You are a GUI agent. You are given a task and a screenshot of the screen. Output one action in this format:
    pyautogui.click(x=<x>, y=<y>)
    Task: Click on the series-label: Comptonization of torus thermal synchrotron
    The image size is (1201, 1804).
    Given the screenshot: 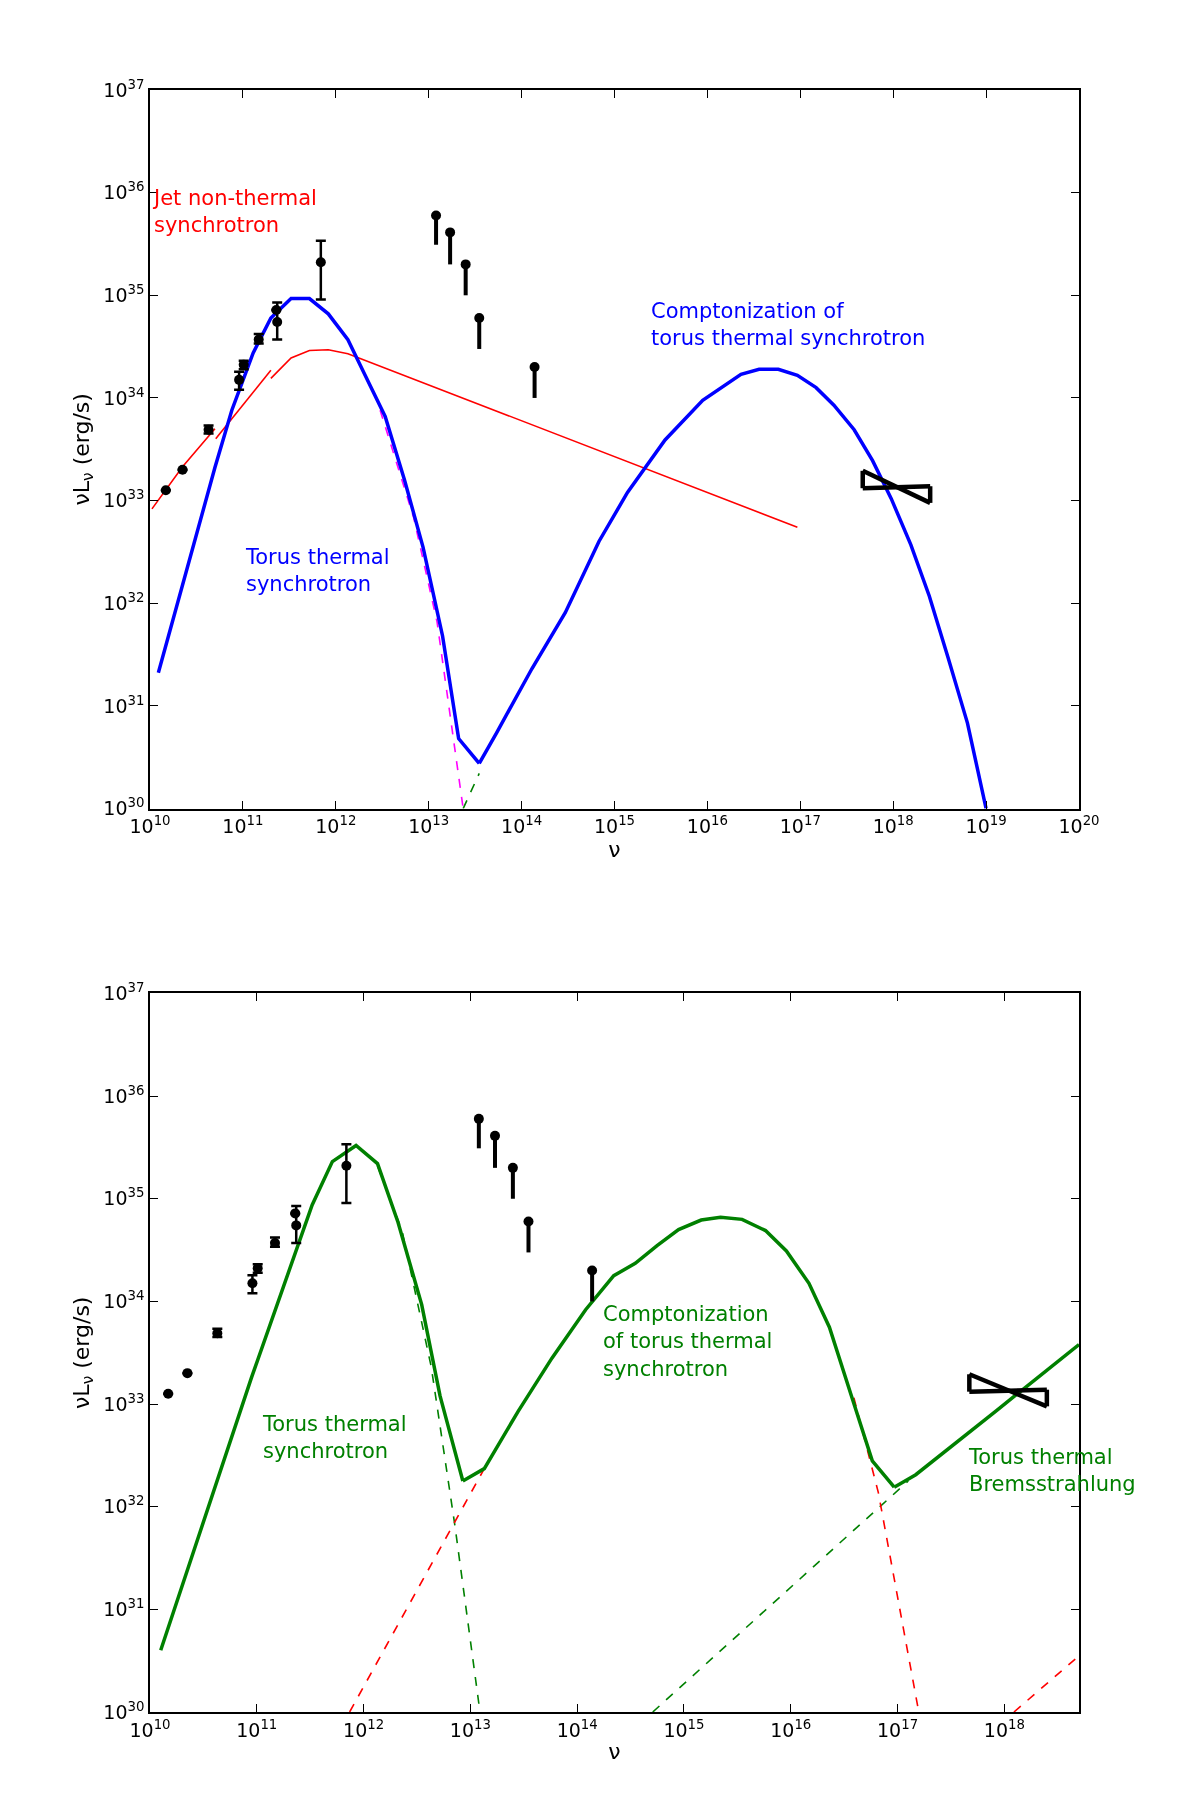 What is the action you would take?
    pyautogui.click(x=688, y=1341)
    